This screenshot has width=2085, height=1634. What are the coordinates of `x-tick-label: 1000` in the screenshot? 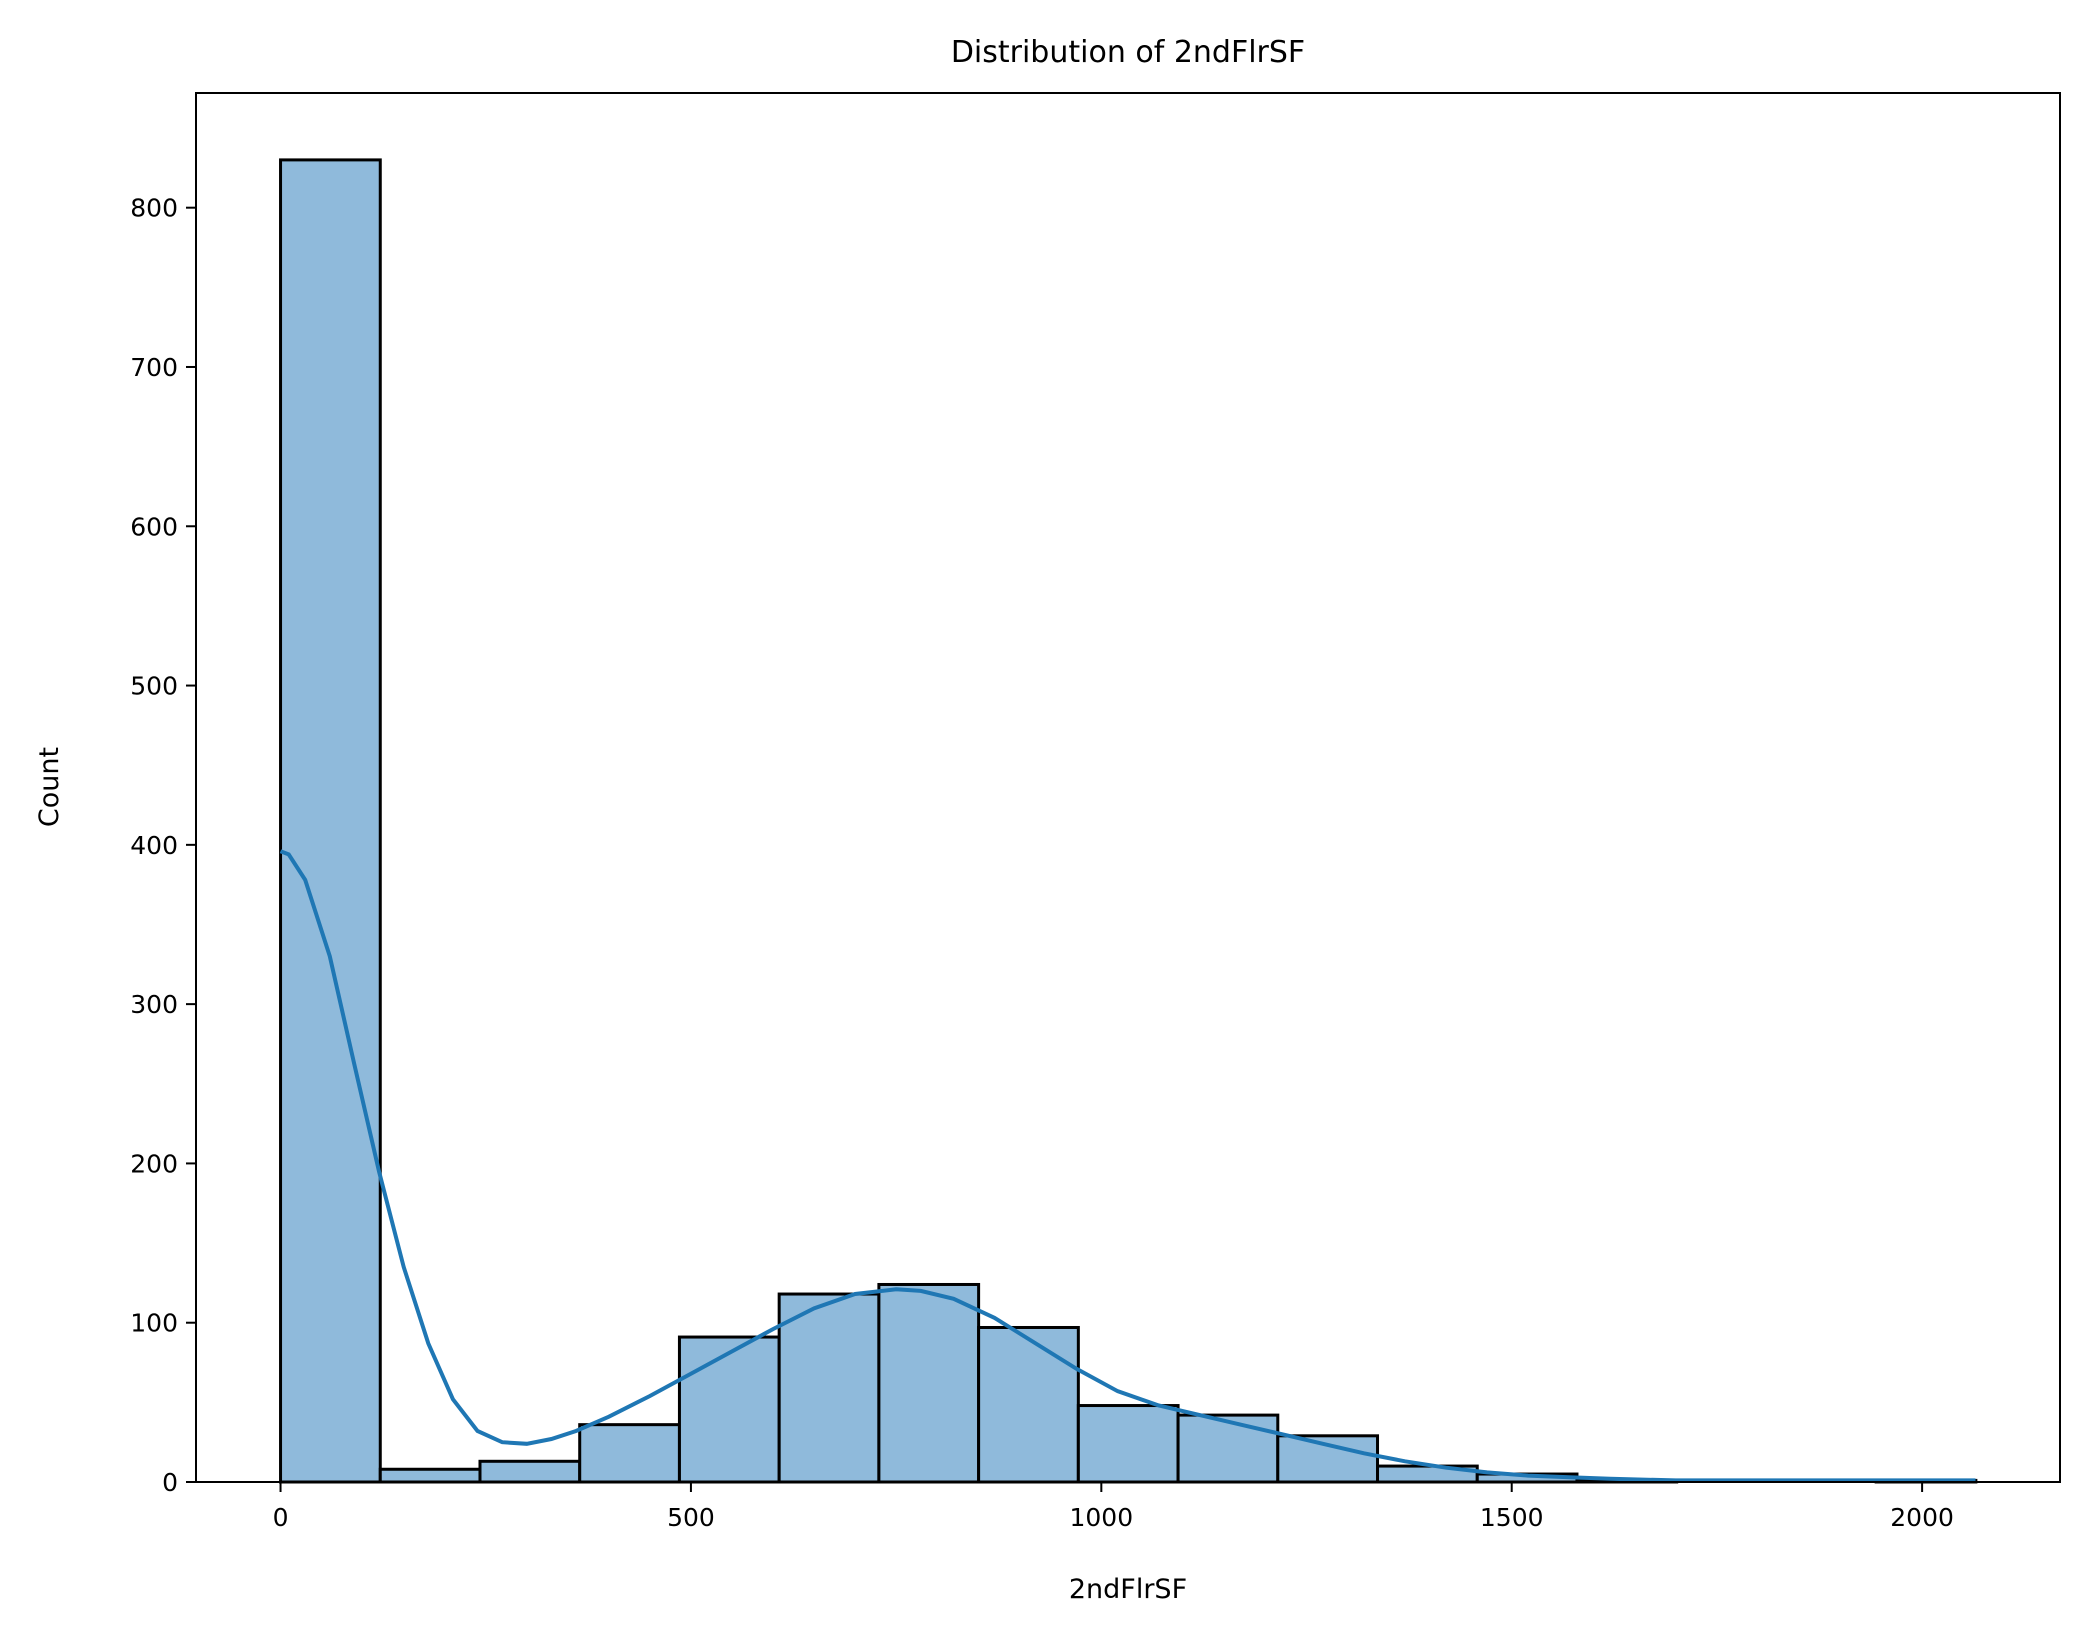 It's located at (1102, 1517).